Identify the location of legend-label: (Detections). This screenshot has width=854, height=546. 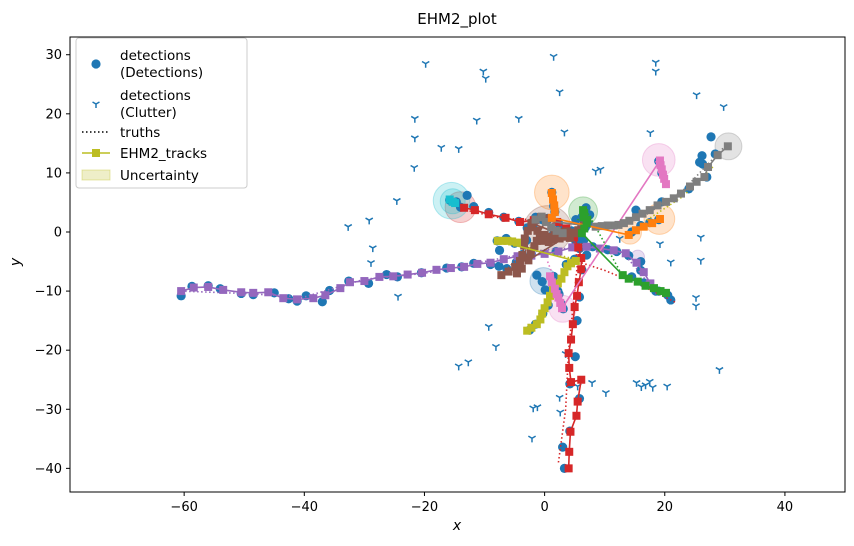
(161, 73).